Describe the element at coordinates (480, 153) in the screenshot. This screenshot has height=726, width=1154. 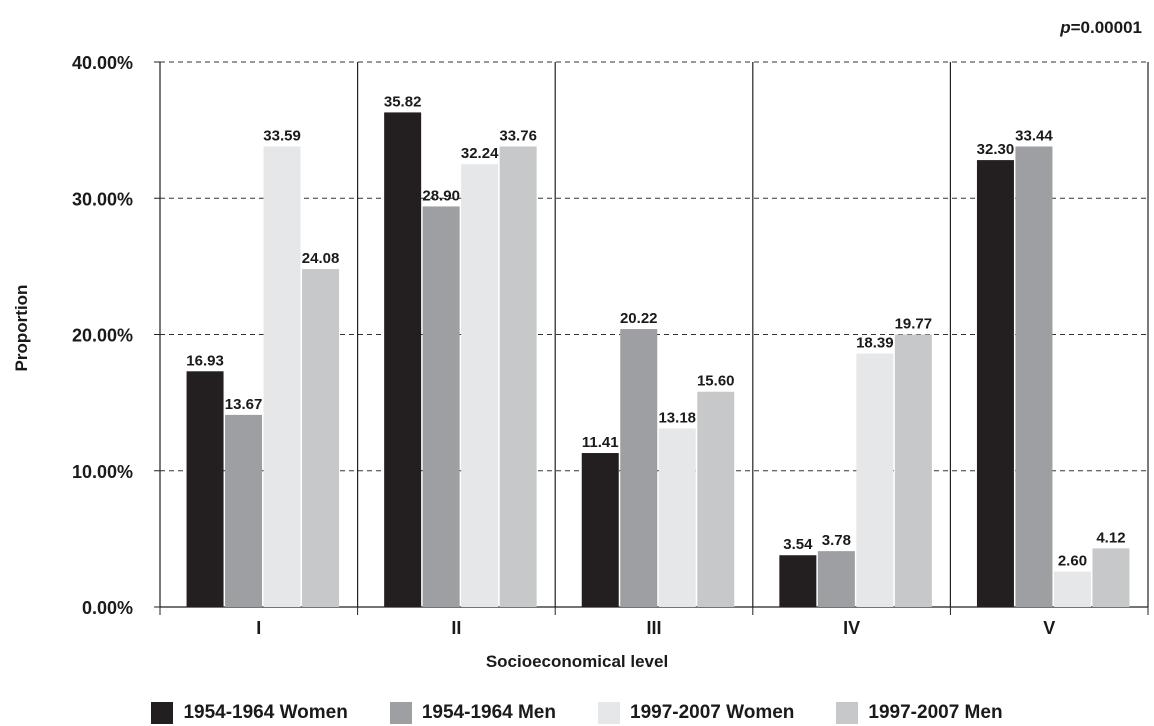
I see `bar-value-label: 32.24` at that location.